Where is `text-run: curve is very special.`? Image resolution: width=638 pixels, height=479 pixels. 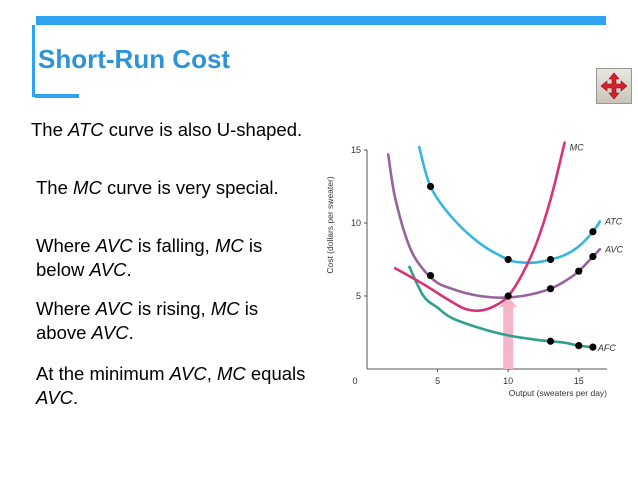
text-run: curve is very special. is located at coordinates (190, 187).